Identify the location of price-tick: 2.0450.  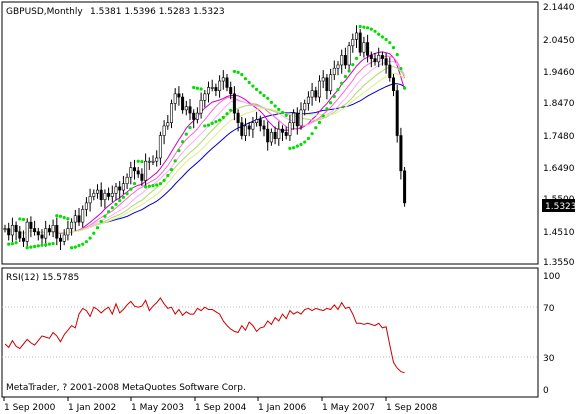
(559, 41).